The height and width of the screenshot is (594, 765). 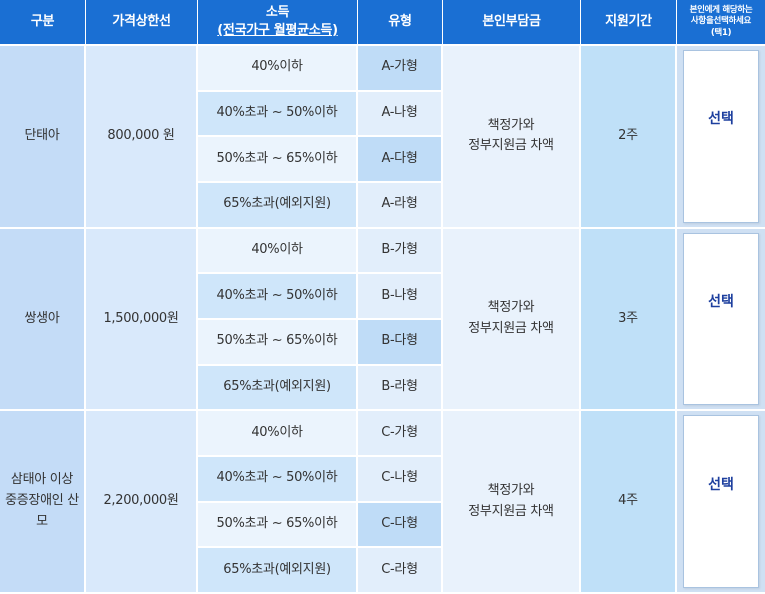 What do you see at coordinates (42, 135) in the screenshot?
I see `group-category-label: 단태아` at bounding box center [42, 135].